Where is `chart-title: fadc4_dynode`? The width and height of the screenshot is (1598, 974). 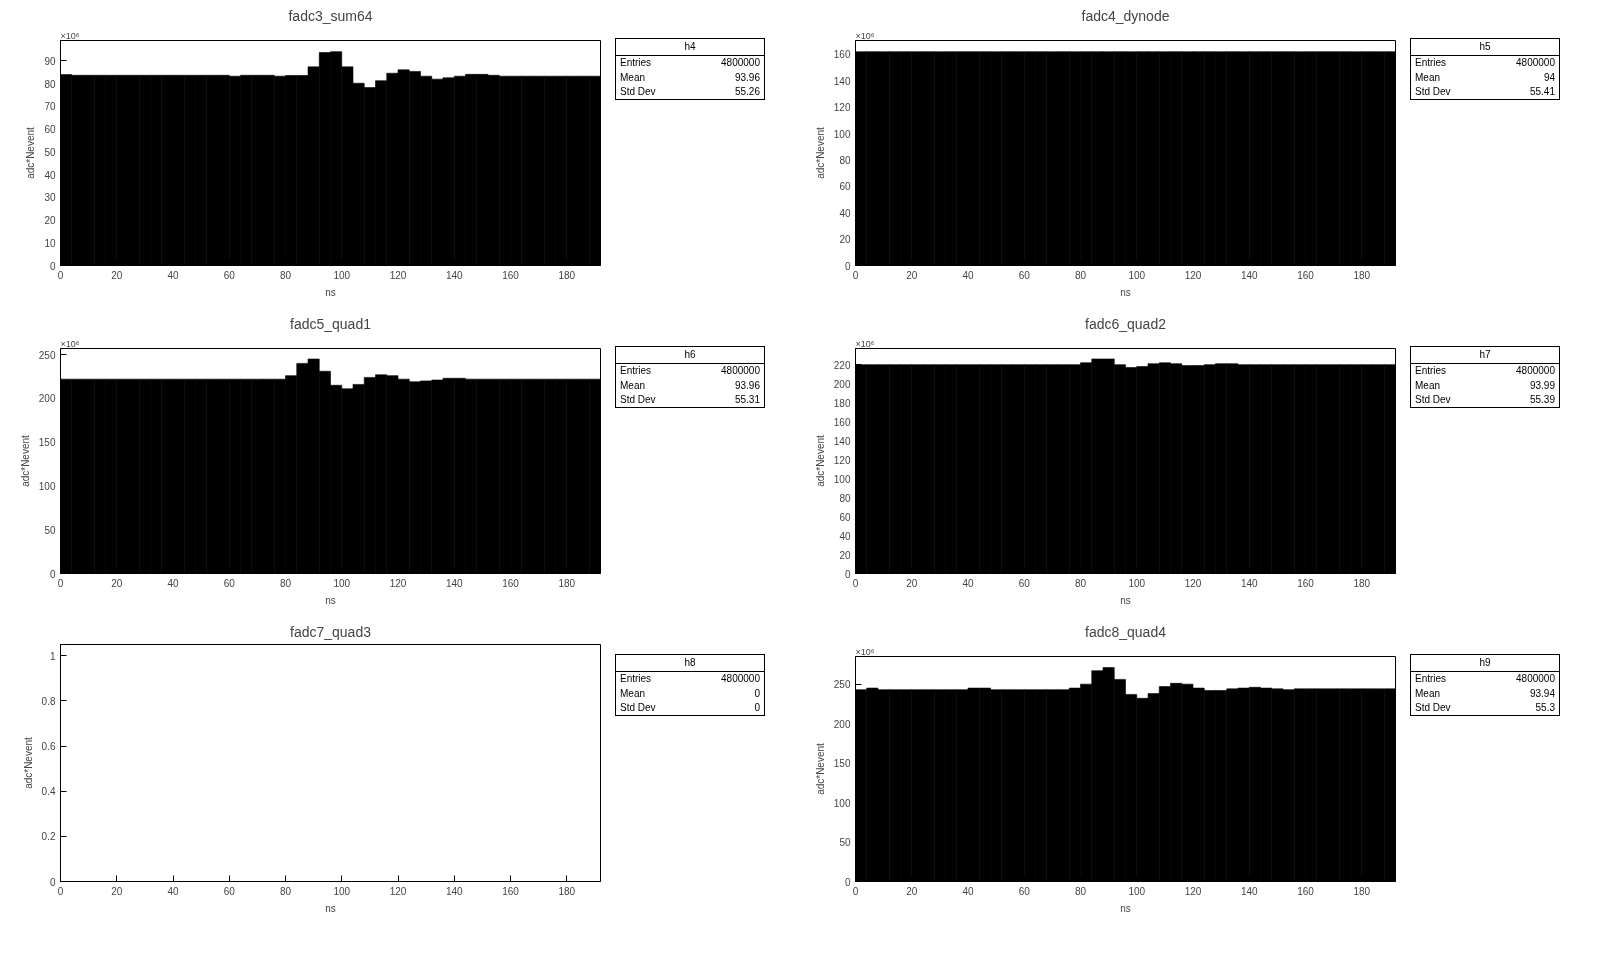 chart-title: fadc4_dynode is located at coordinates (1125, 15).